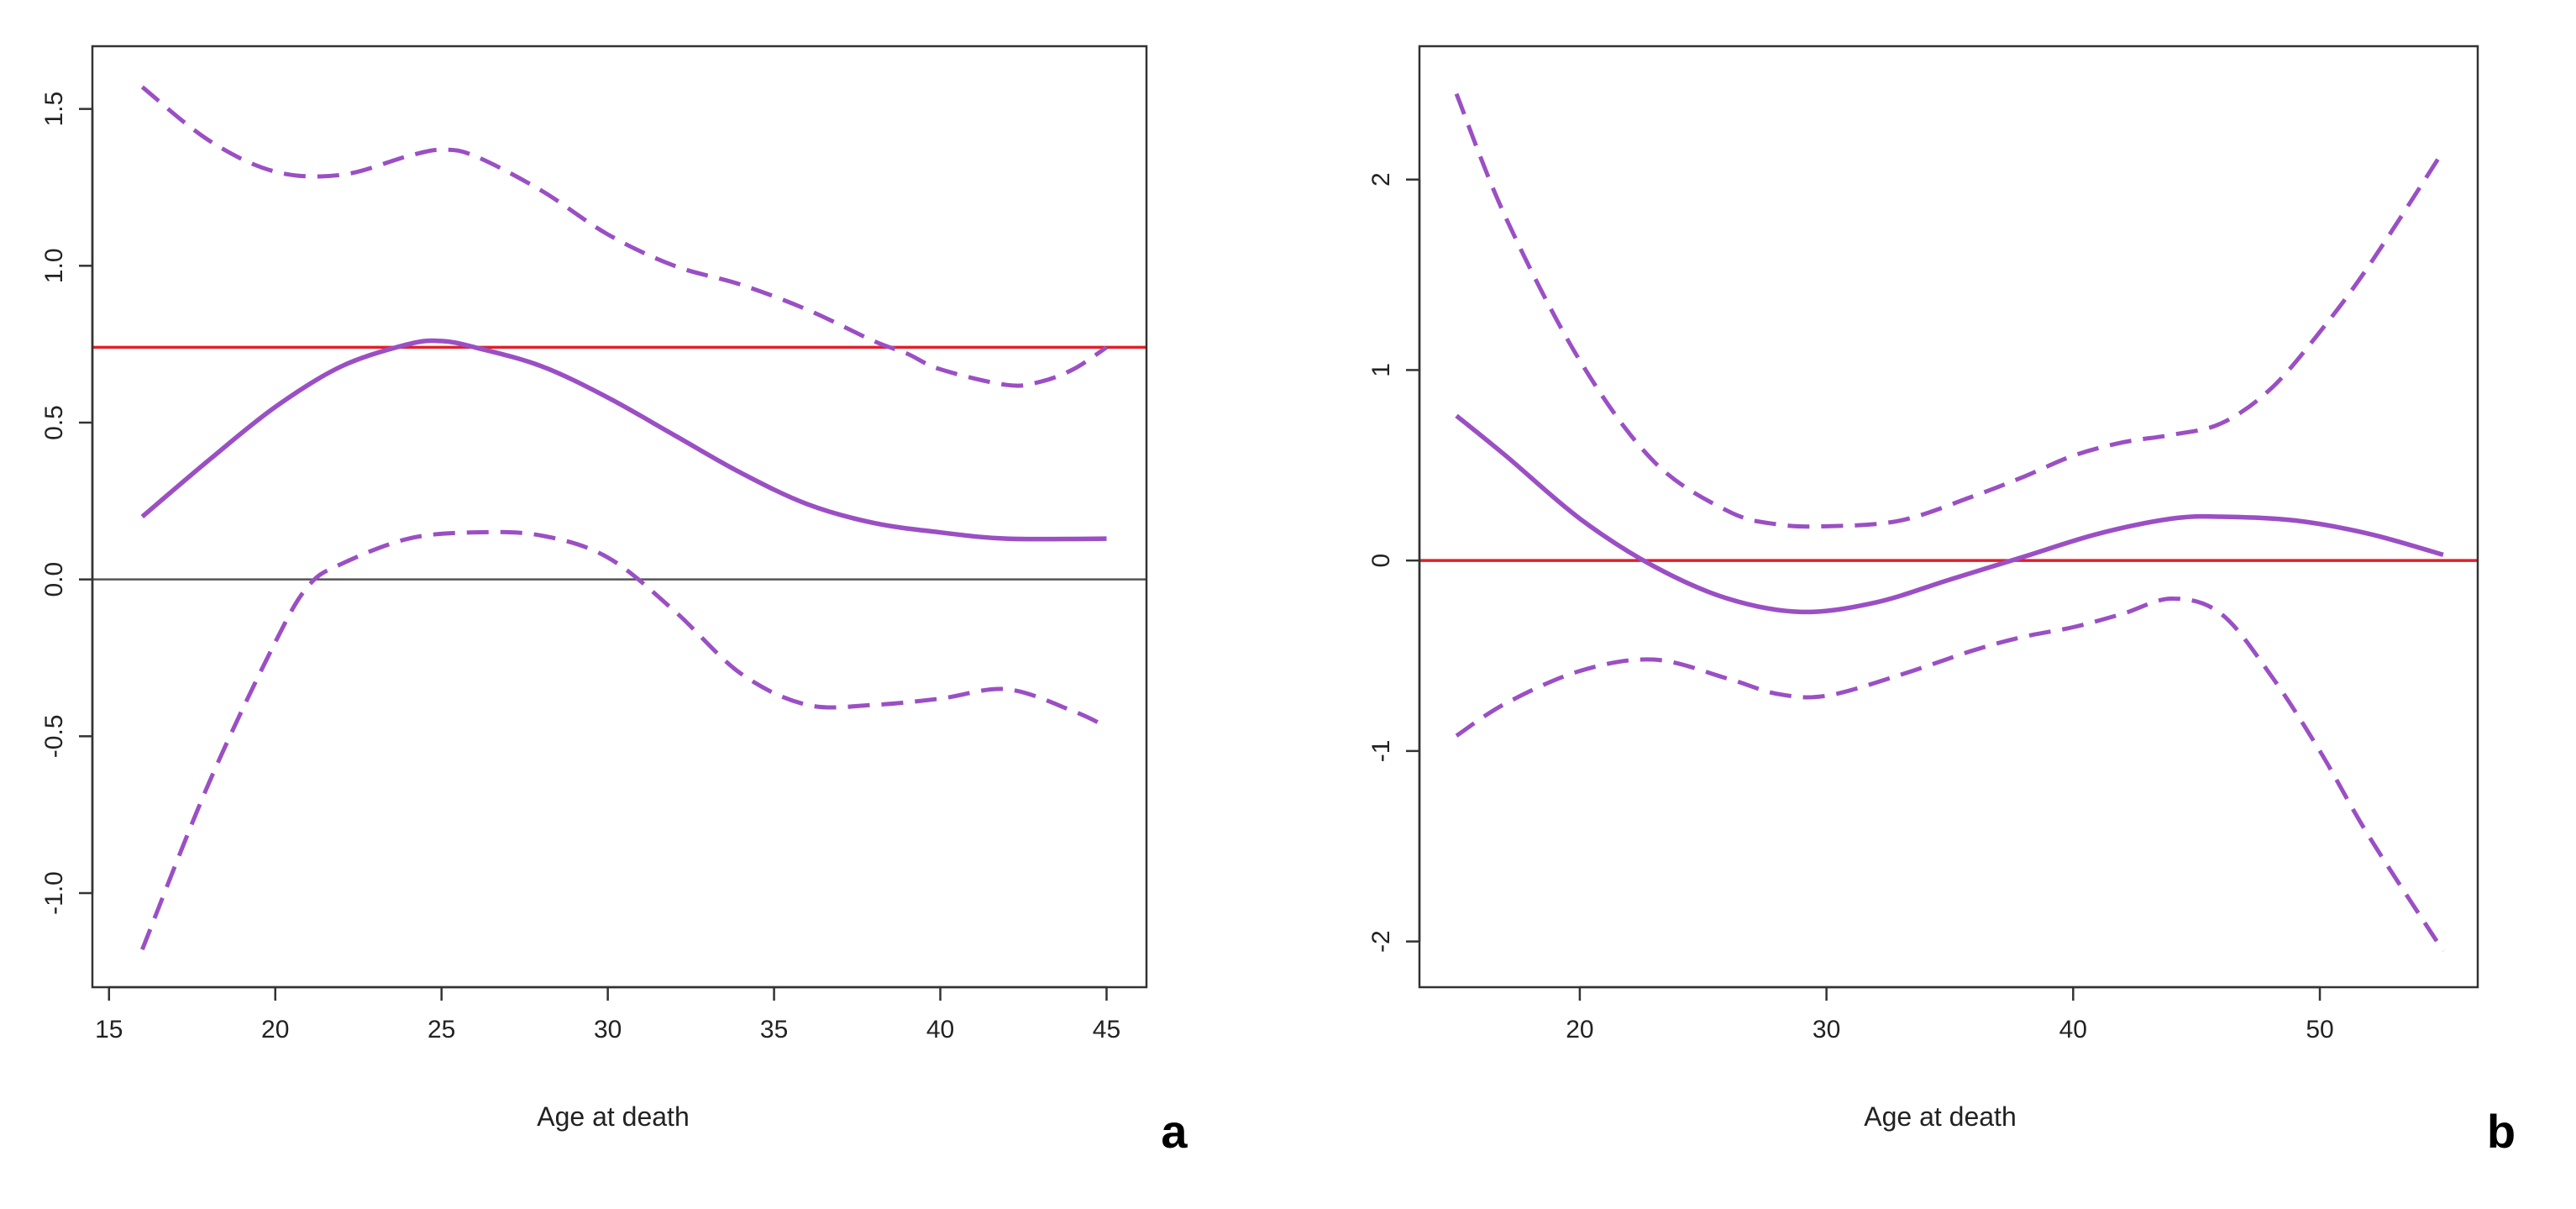 This screenshot has height=1209, width=2576. Describe the element at coordinates (1106, 1029) in the screenshot. I see `panel-a-x-tick-label: 45` at that location.